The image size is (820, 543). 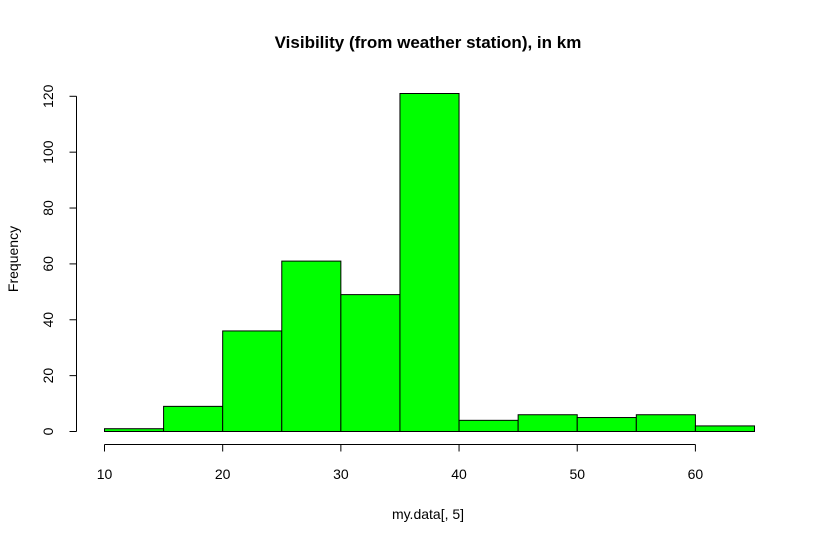 I want to click on y-tick-label: 120, so click(x=48, y=96).